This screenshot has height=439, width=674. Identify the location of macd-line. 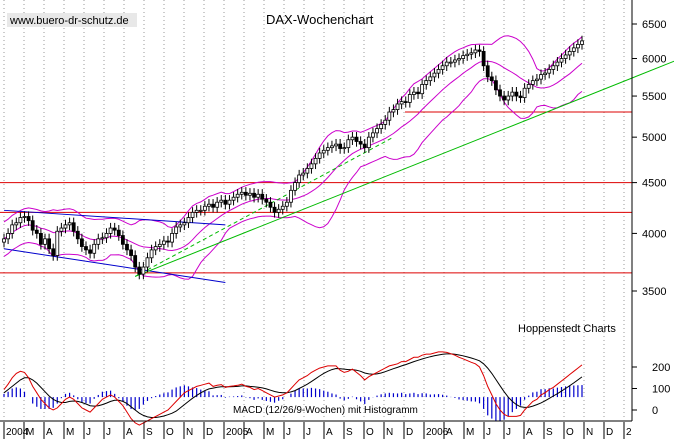
(293, 388).